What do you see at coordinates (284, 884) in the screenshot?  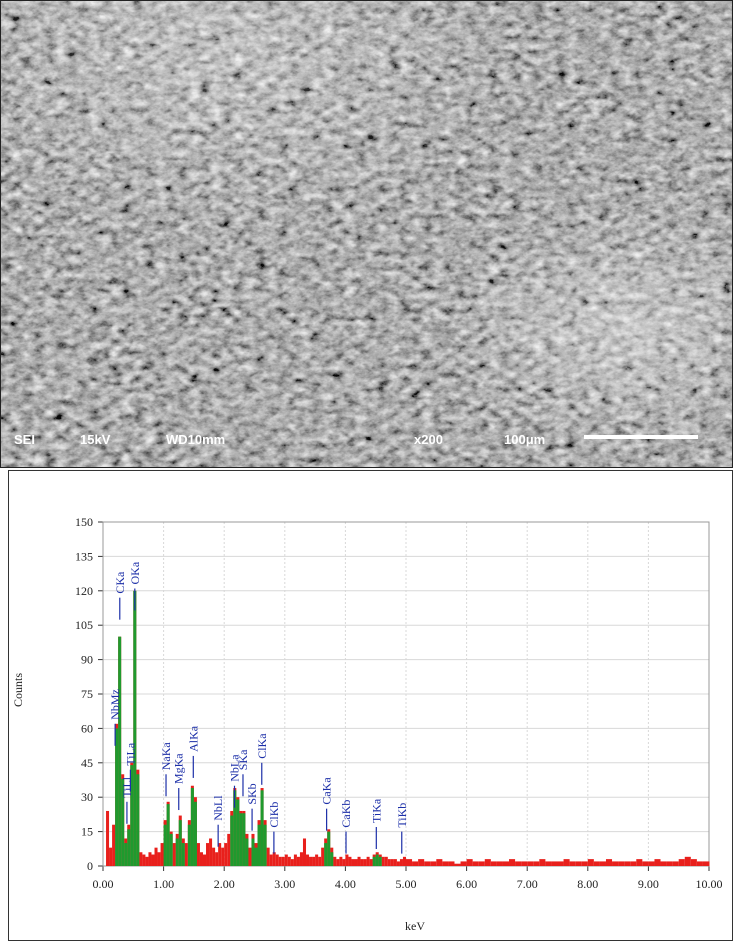 I see `x-tick-label: 3.00` at bounding box center [284, 884].